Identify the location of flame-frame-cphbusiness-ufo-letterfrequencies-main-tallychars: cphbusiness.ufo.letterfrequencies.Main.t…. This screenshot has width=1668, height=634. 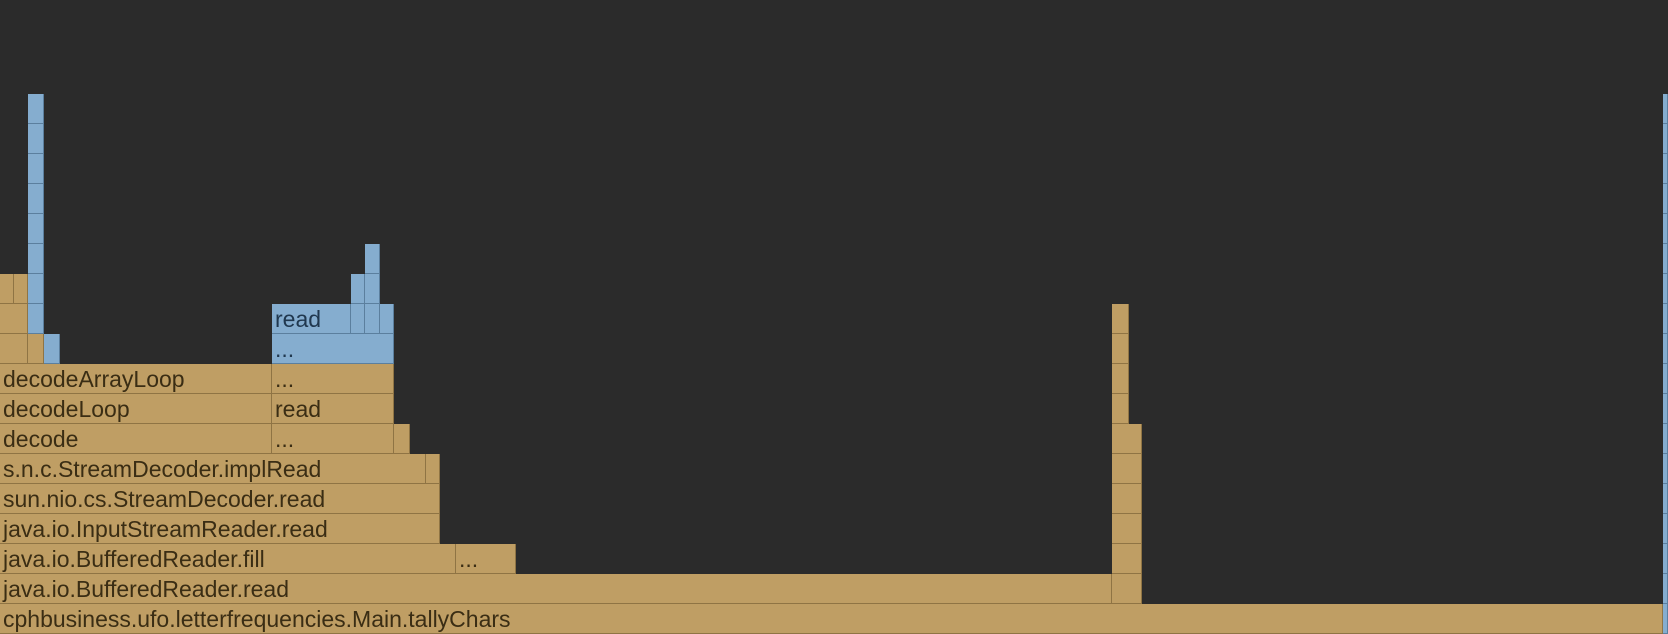
(831, 619).